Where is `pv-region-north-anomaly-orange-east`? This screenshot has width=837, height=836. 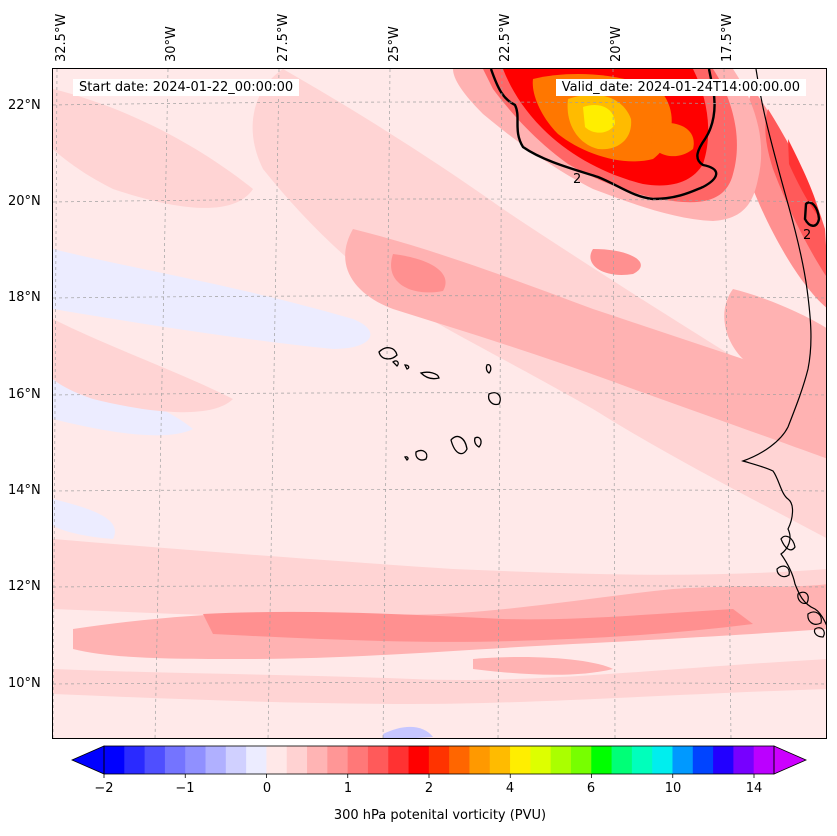 pv-region-north-anomaly-orange-east is located at coordinates (672, 139).